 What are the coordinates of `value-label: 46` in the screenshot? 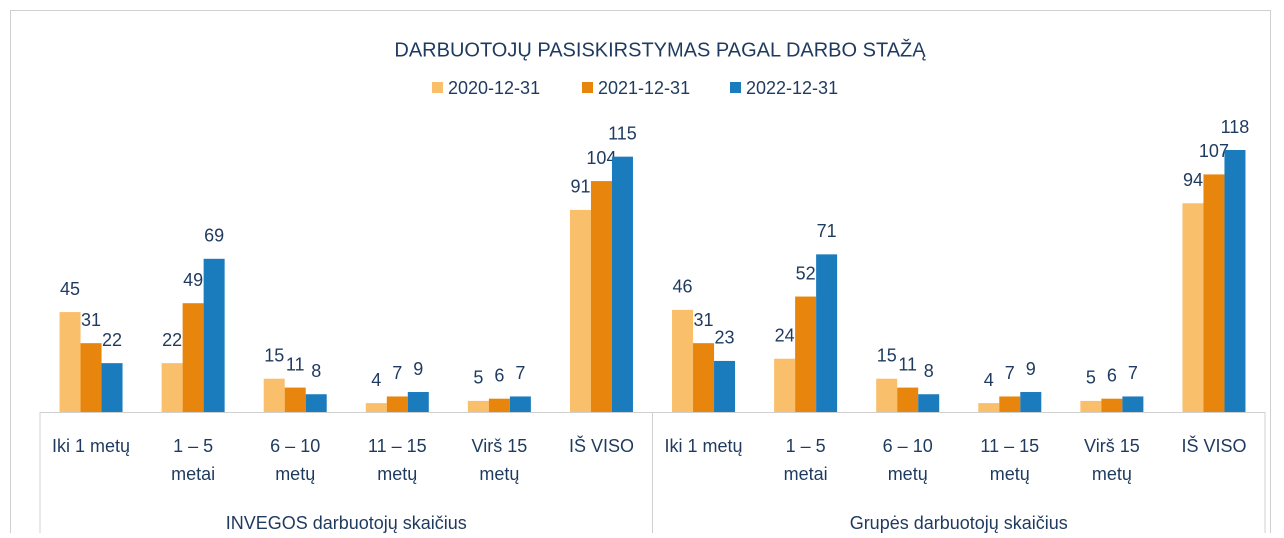 It's located at (683, 287).